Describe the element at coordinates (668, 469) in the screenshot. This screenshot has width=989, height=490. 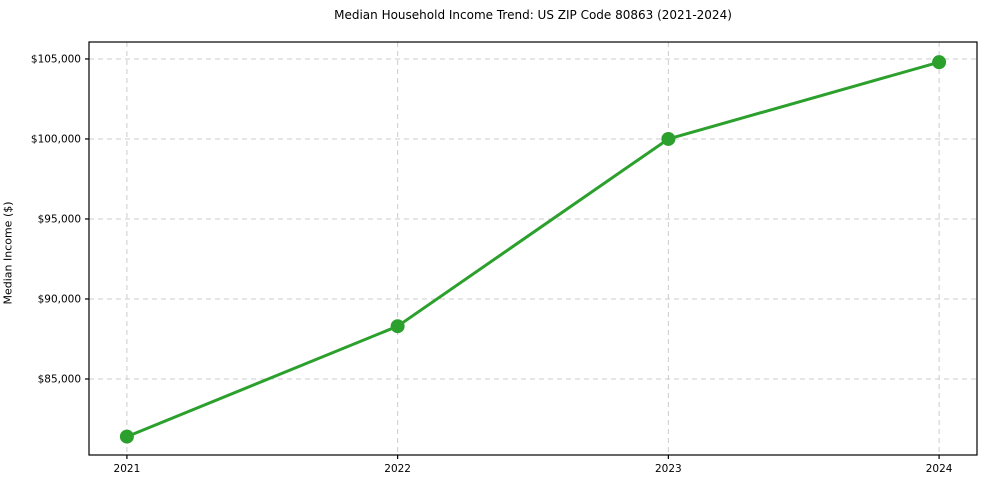
I see `x-tick-label: 2023` at that location.